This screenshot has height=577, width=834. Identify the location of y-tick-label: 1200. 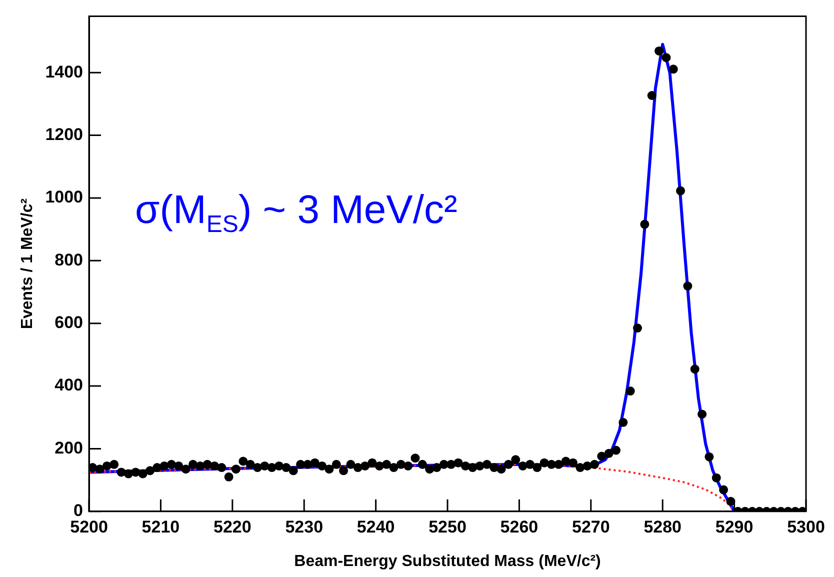
(64, 134).